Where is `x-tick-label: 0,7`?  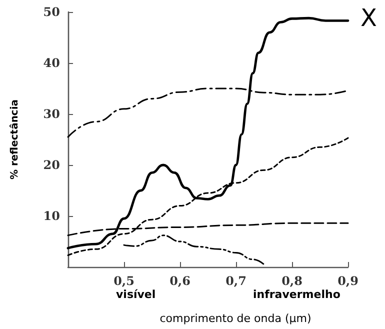
x-tick-label: 0,7 is located at coordinates (236, 281).